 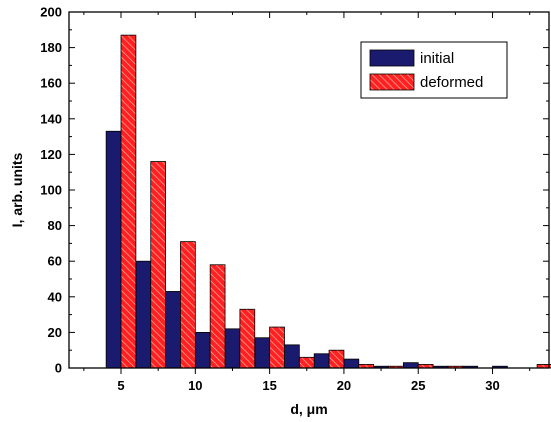 What do you see at coordinates (308, 409) in the screenshot?
I see `x-axis-title: d, μm` at bounding box center [308, 409].